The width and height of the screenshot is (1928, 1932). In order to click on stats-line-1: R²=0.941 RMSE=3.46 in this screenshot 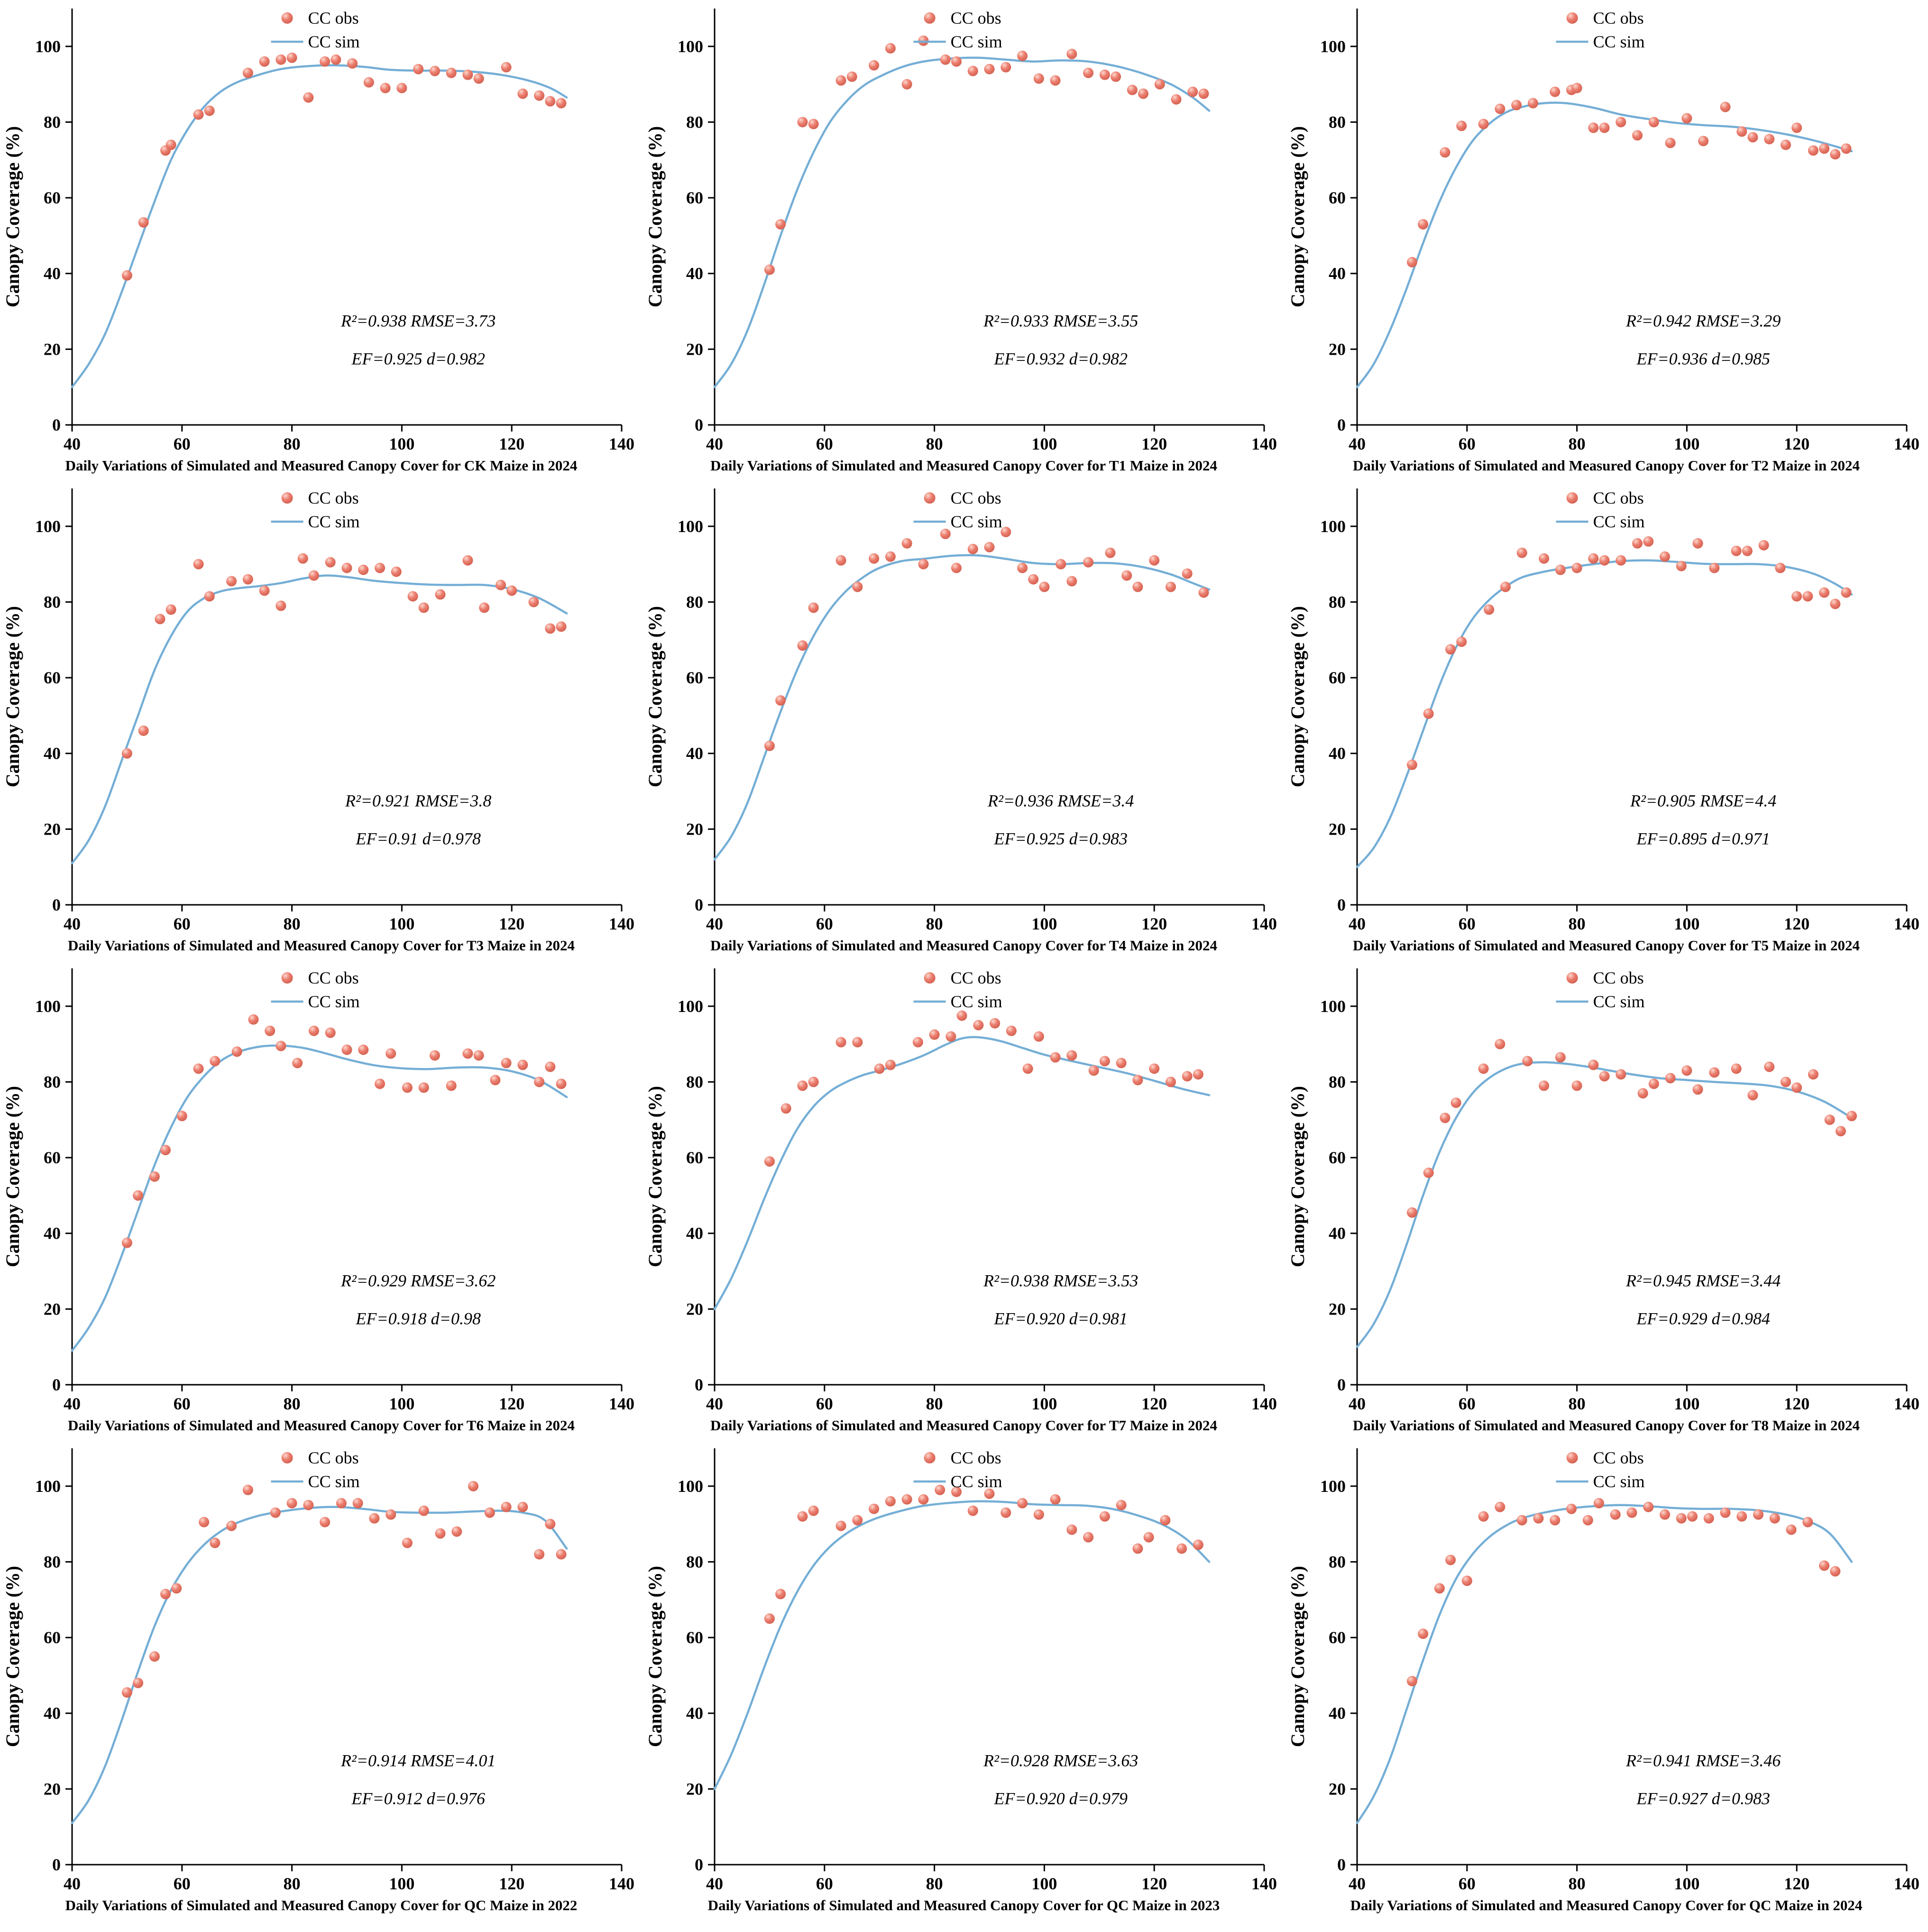, I will do `click(1703, 1760)`.